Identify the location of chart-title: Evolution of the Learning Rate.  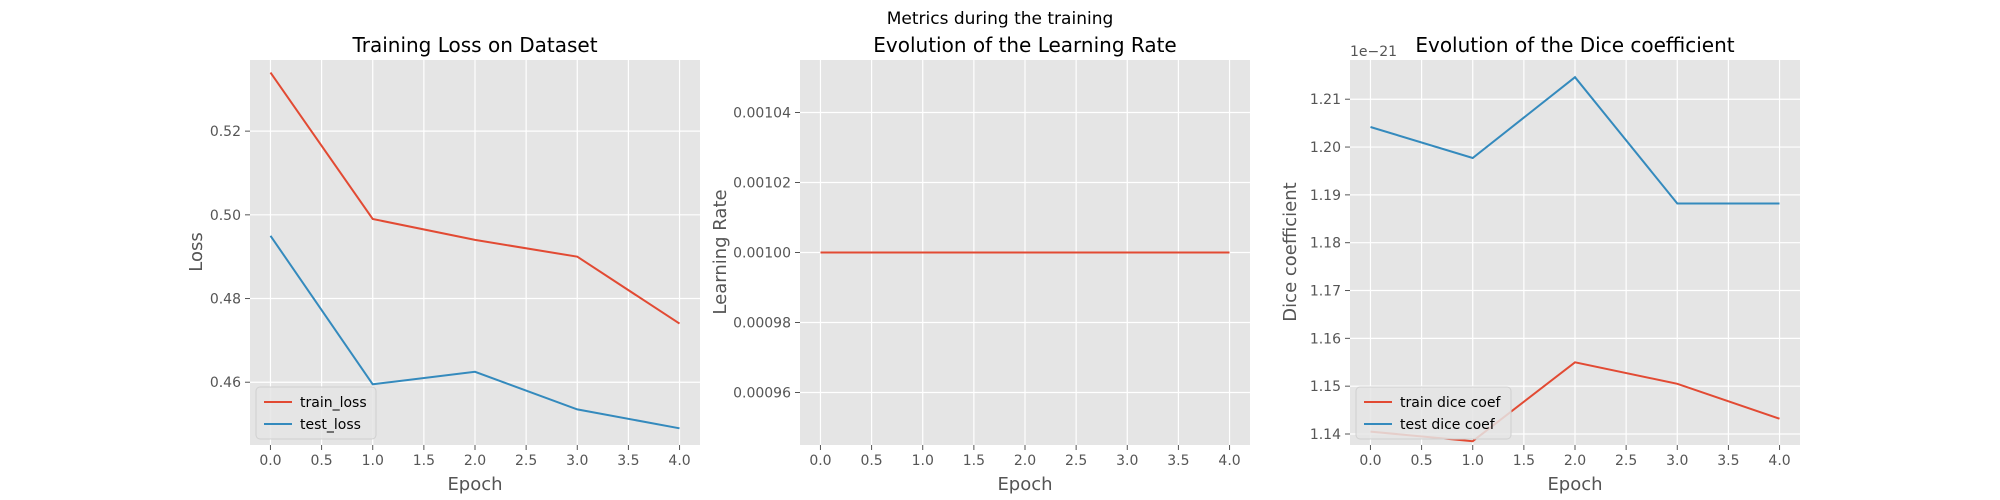
(1024, 45).